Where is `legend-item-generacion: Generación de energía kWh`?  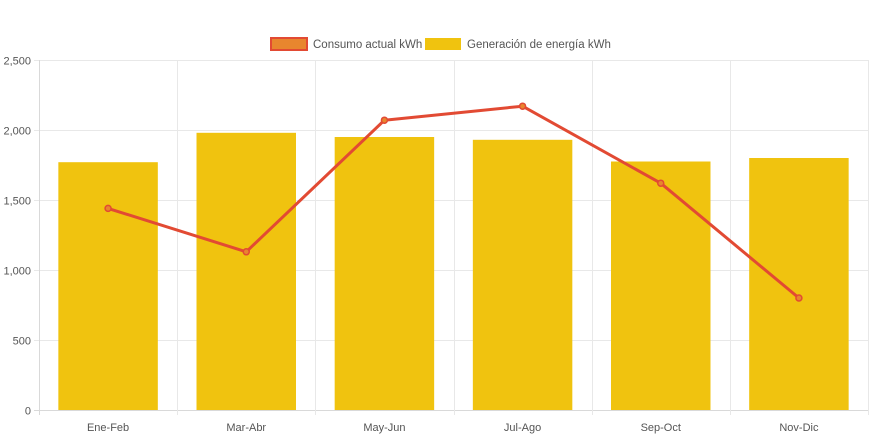
legend-item-generacion: Generación de energía kWh is located at coordinates (518, 44).